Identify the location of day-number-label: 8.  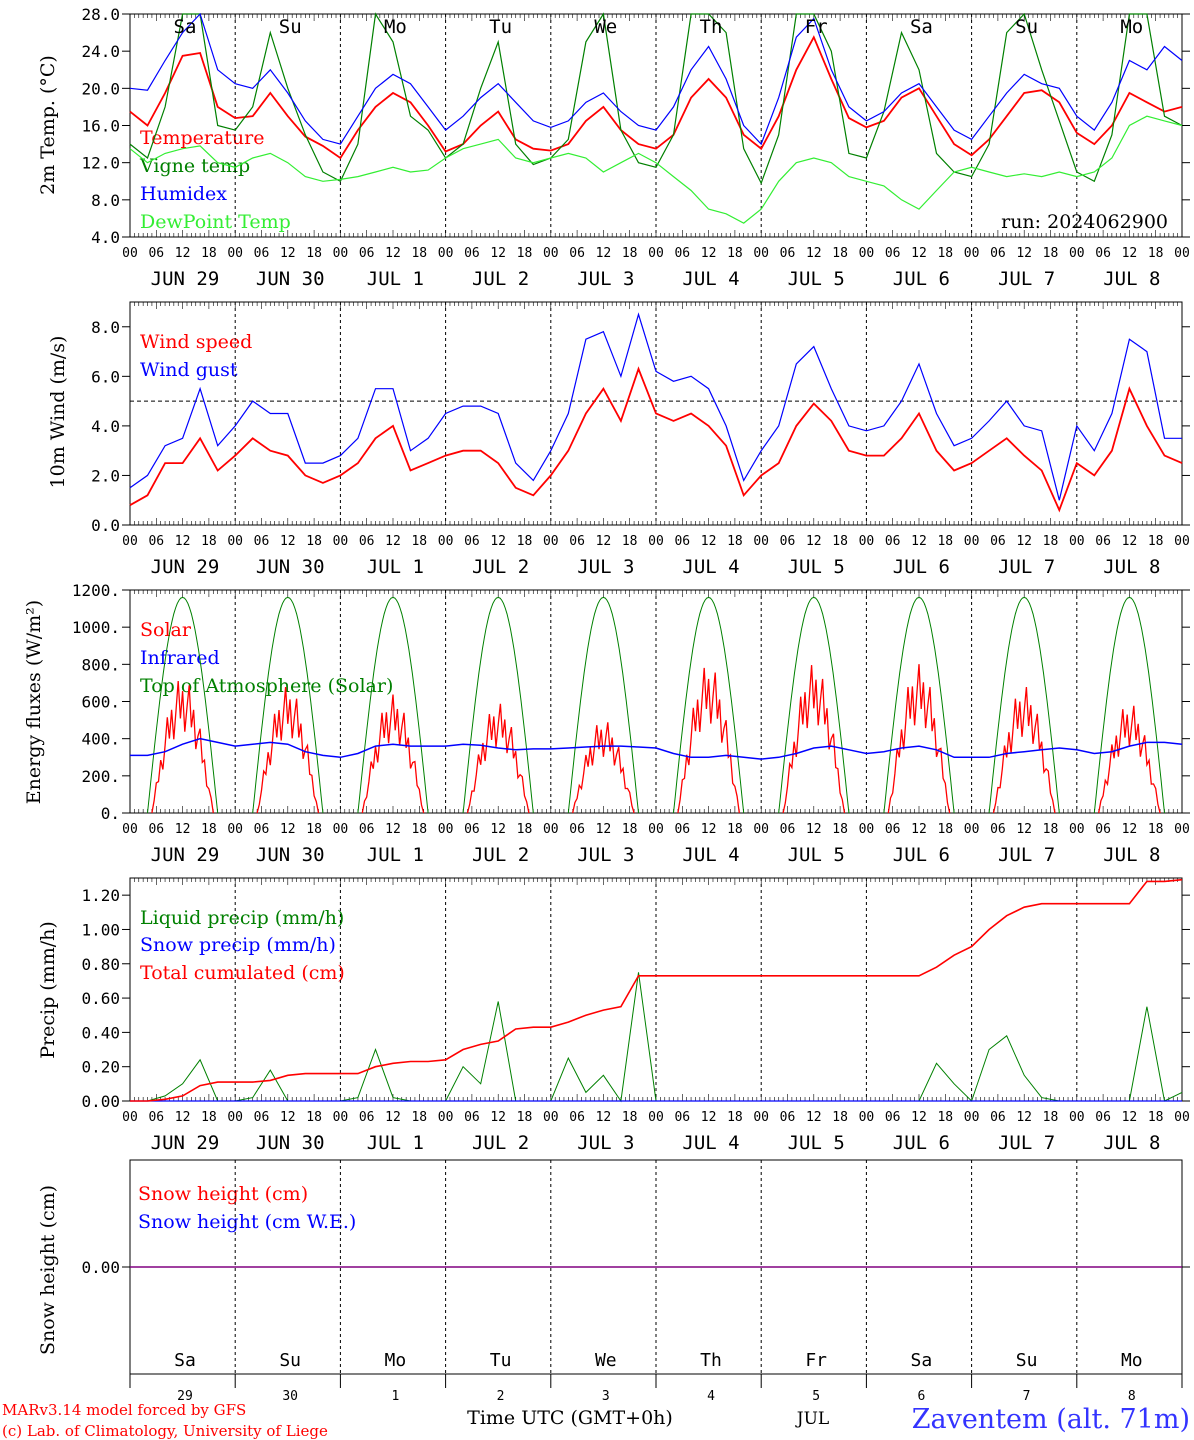
(1132, 1396).